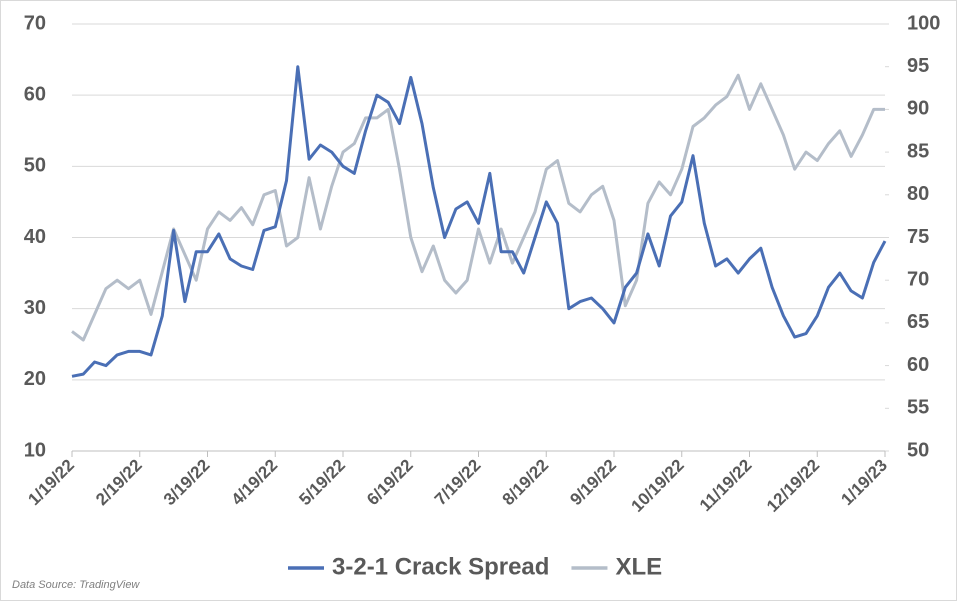 This screenshot has height=601, width=957. Describe the element at coordinates (638, 566) in the screenshot. I see `legend-label: XLE` at that location.